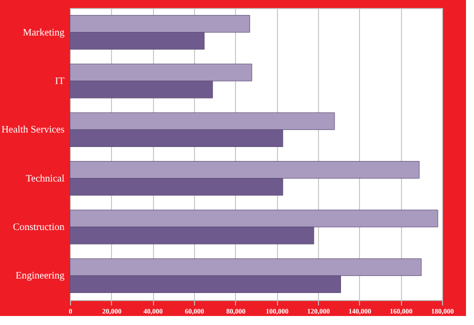  I want to click on y-tick-label: Health Services, so click(33, 130).